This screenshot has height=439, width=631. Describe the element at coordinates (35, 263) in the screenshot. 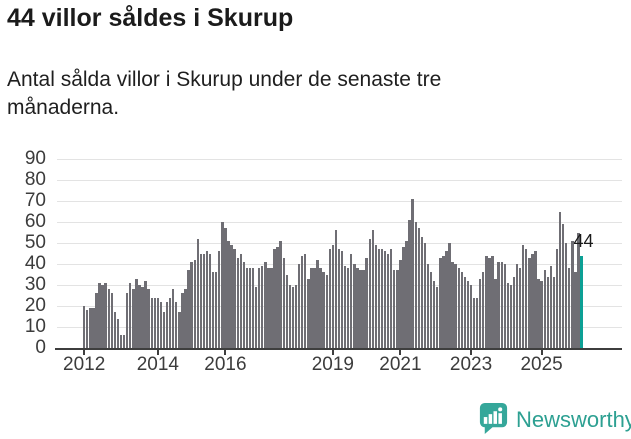

I see `y-tick-label: 40` at that location.